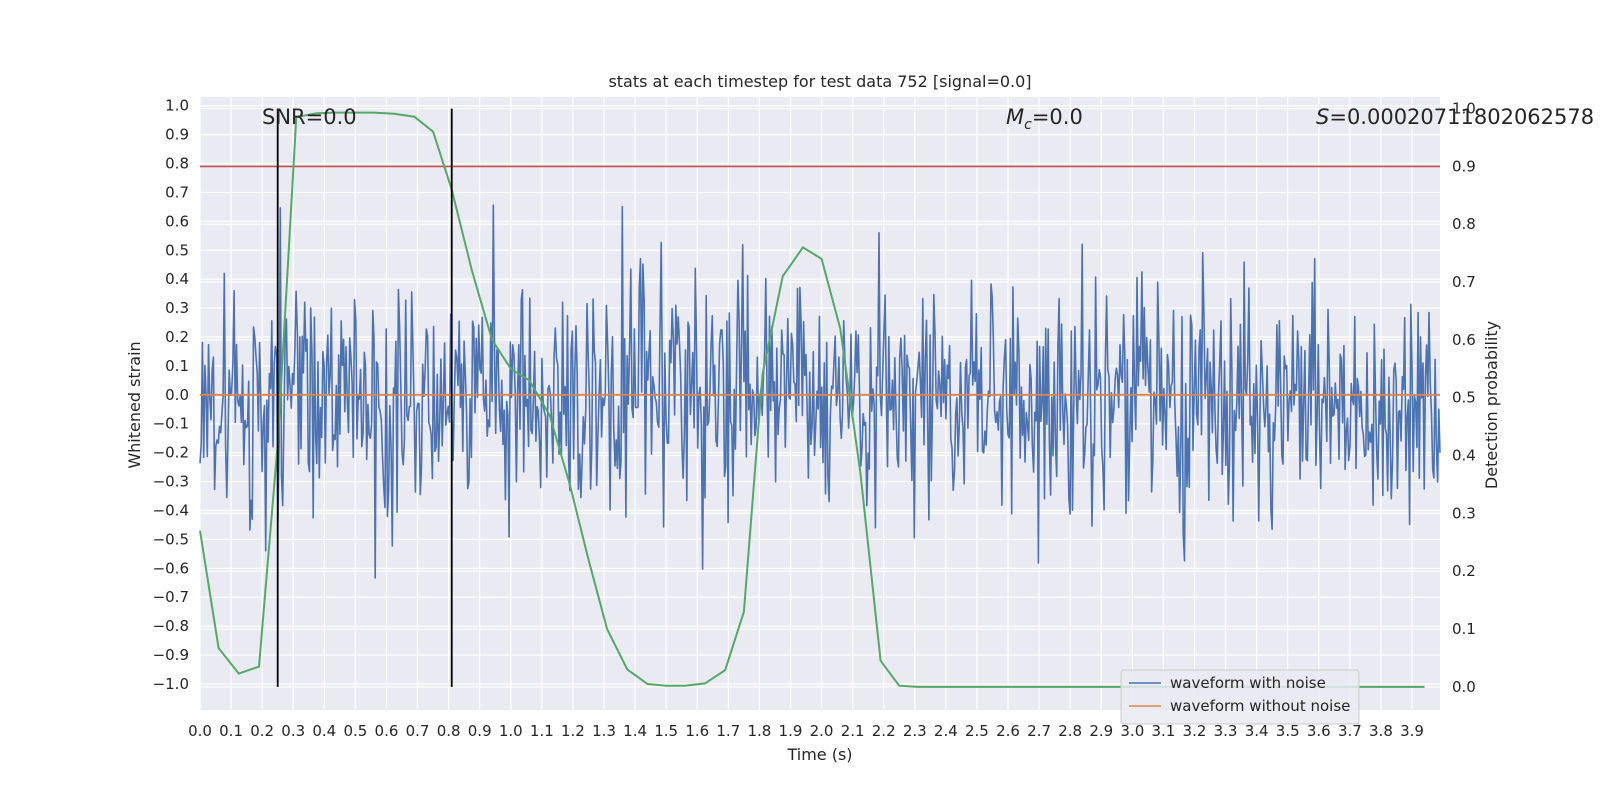 The height and width of the screenshot is (800, 1600). I want to click on y-tick-label: 0.0, so click(177, 395).